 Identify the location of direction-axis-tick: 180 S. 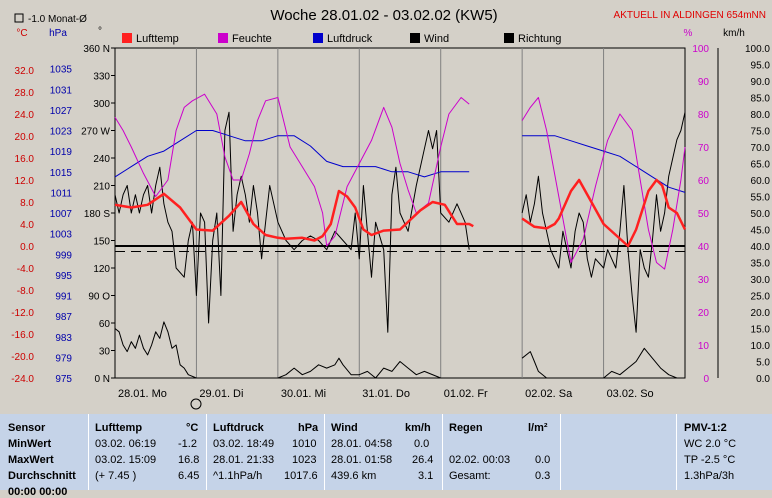
(97, 214).